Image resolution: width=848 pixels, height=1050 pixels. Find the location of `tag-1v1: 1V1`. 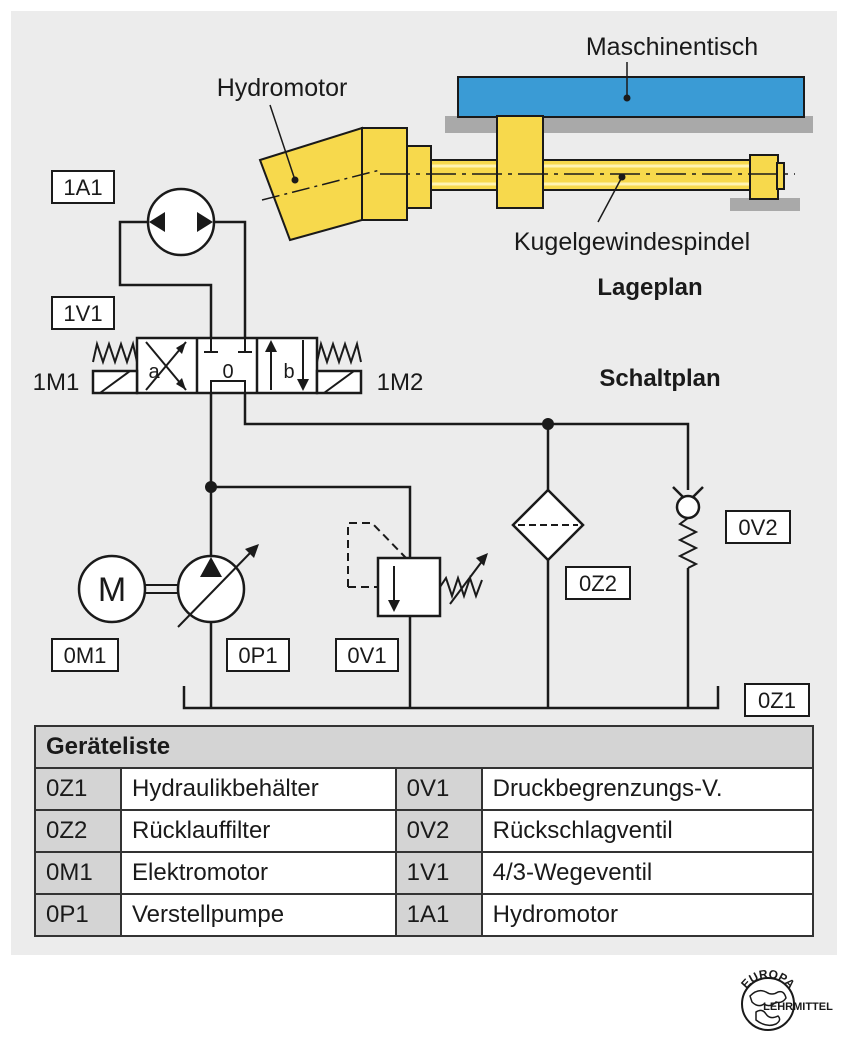

tag-1v1: 1V1 is located at coordinates (83, 313).